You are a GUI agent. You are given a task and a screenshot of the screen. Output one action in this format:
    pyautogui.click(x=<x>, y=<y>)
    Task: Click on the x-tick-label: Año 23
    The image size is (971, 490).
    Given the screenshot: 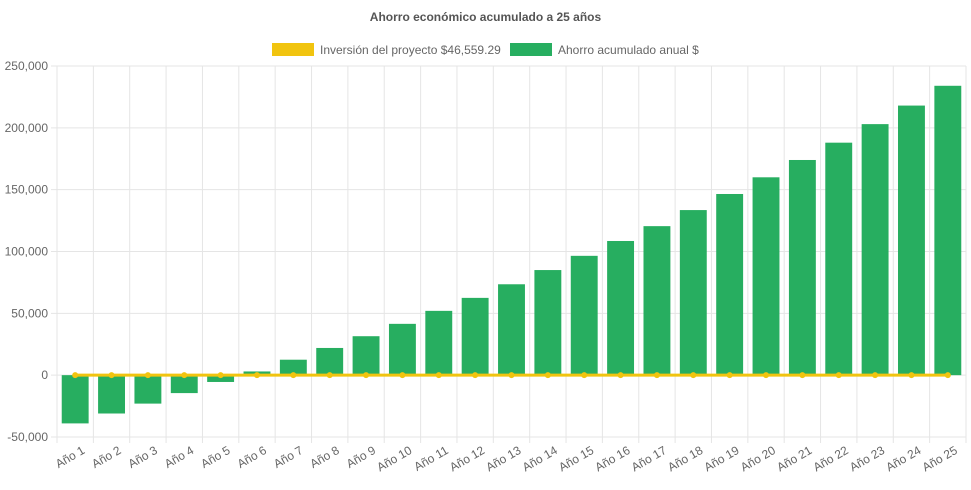 What is the action you would take?
    pyautogui.click(x=867, y=458)
    